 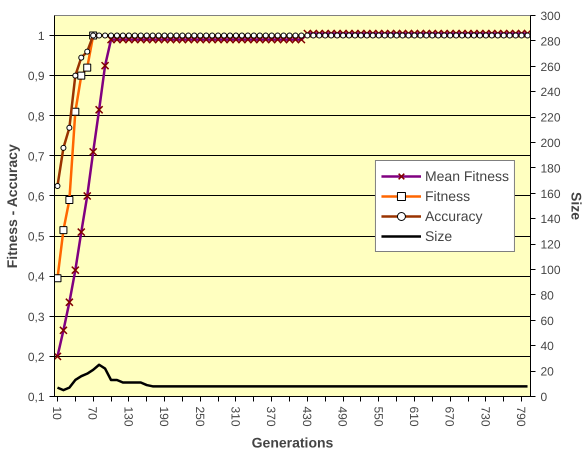 What do you see at coordinates (36, 76) in the screenshot?
I see `y-tick-label: 0,9` at bounding box center [36, 76].